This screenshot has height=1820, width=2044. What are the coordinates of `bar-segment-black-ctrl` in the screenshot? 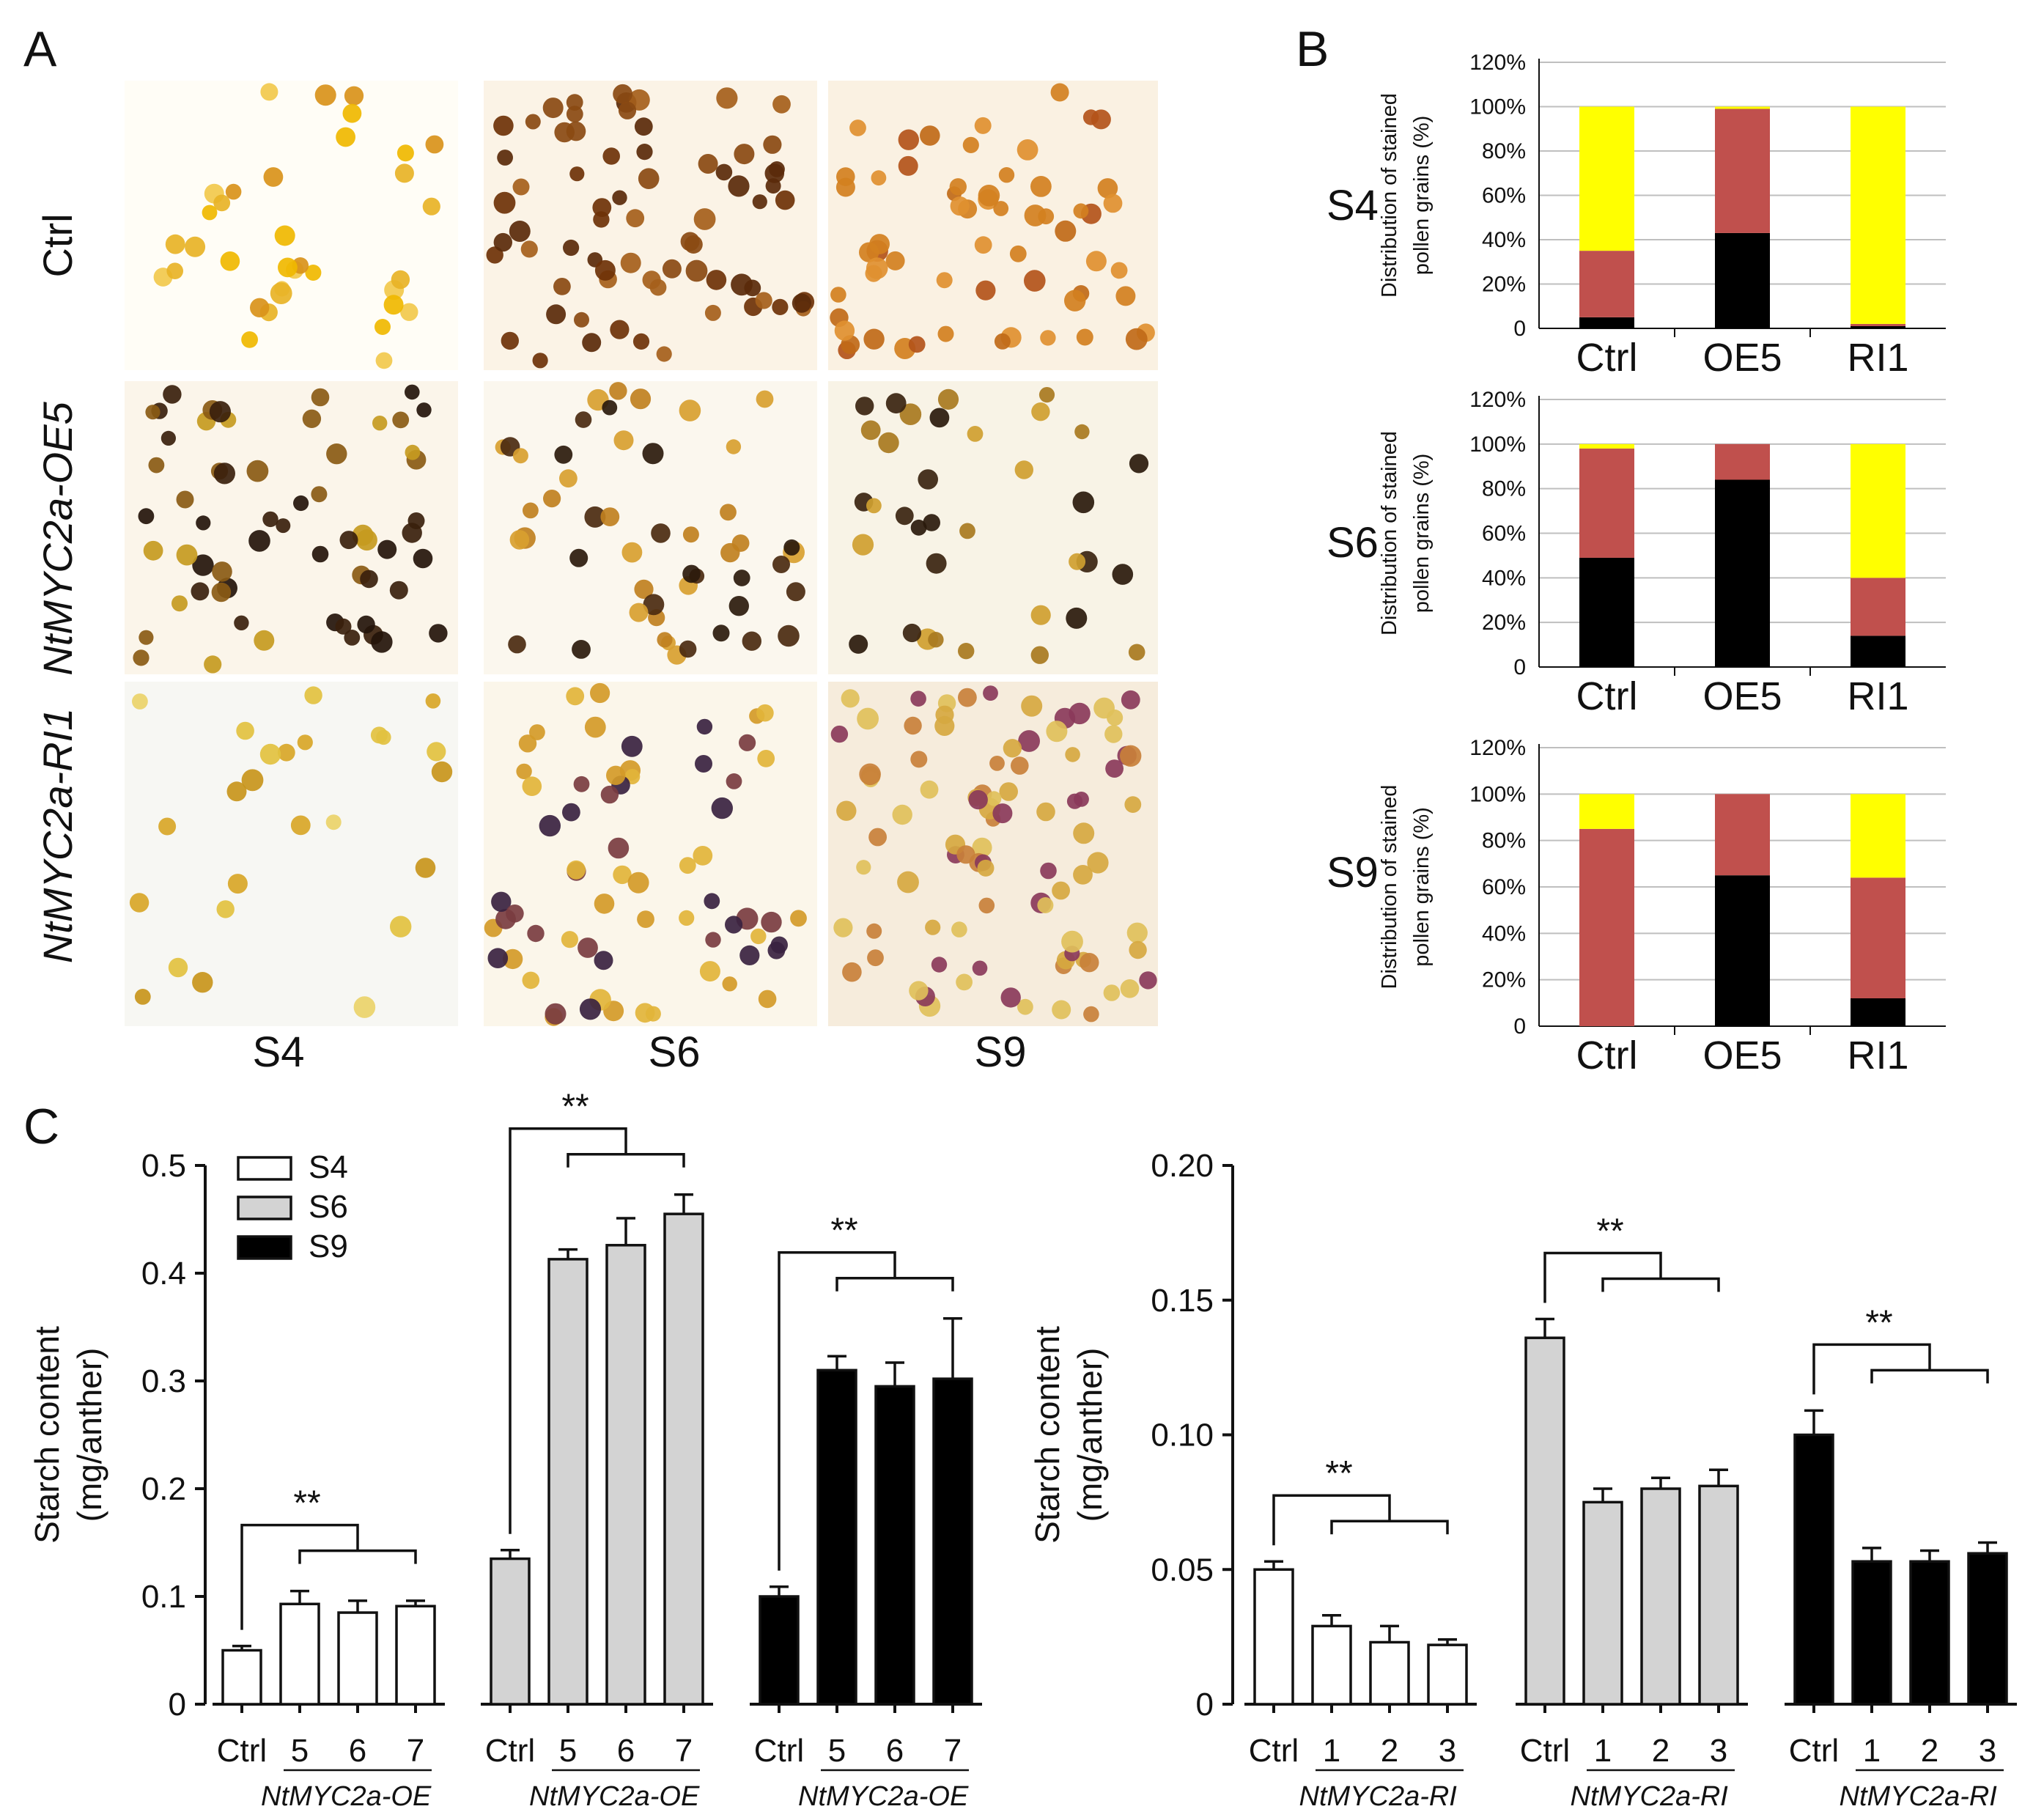 It's located at (1607, 612).